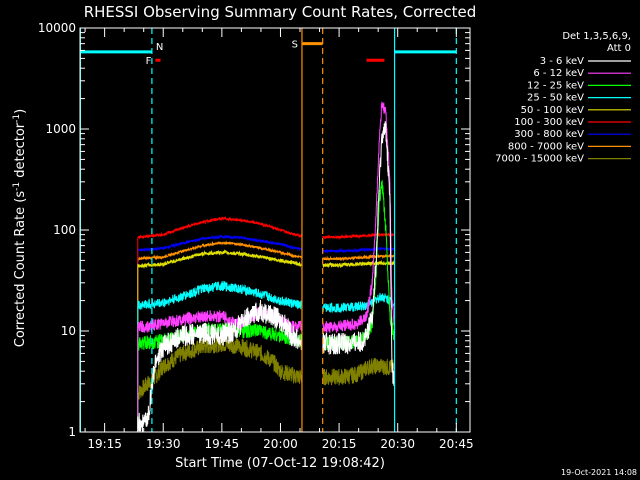  I want to click on y-tick-label: 100, so click(64, 230).